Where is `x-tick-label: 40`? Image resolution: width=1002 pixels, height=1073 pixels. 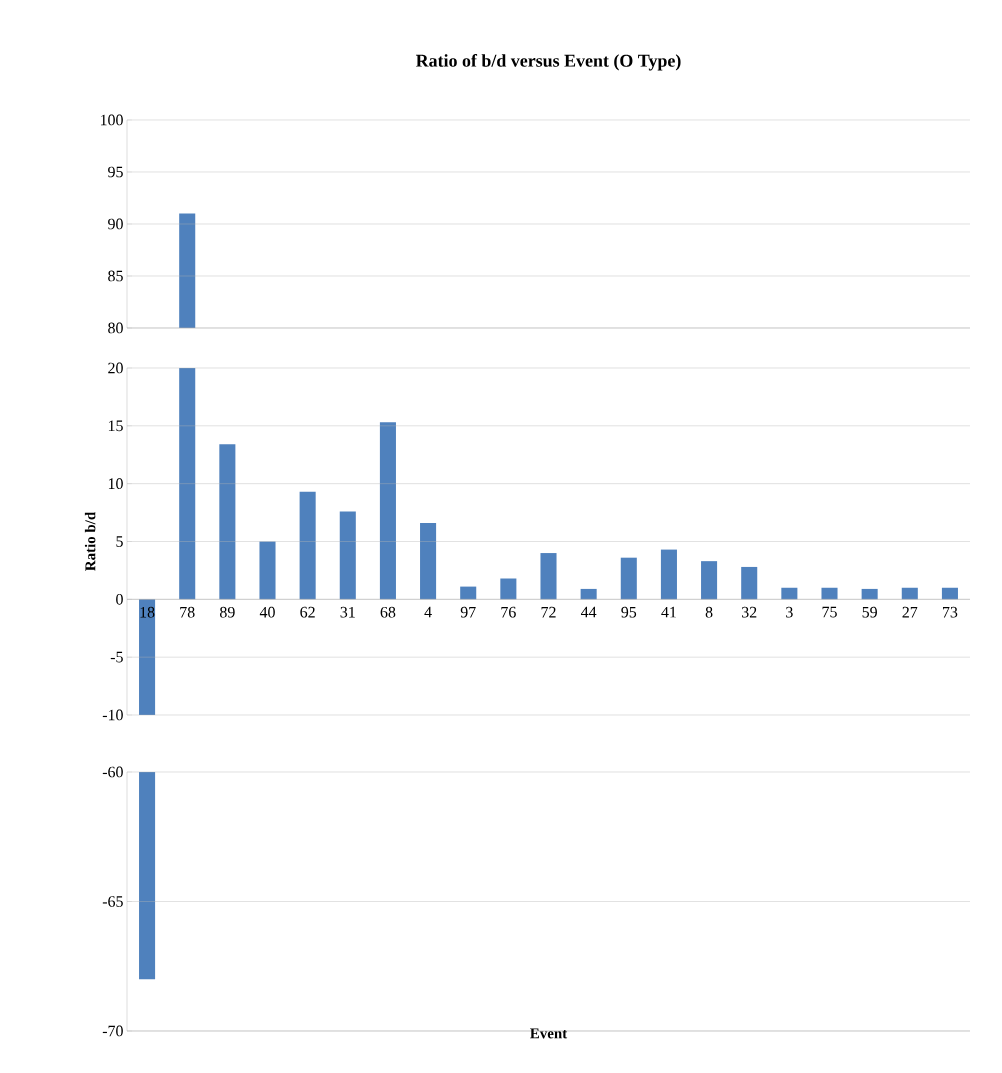 x-tick-label: 40 is located at coordinates (267, 612).